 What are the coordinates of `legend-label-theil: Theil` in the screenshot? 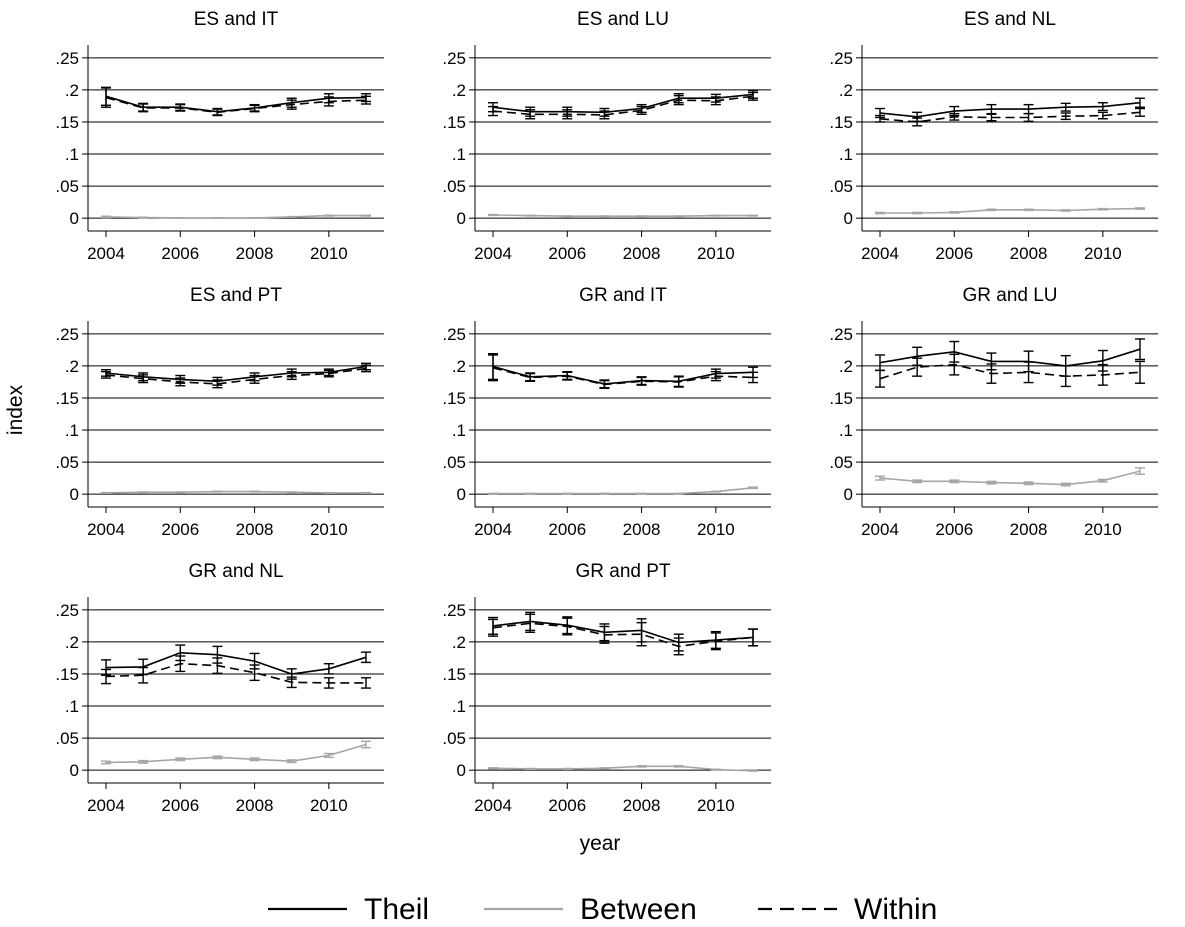 It's located at (396, 909).